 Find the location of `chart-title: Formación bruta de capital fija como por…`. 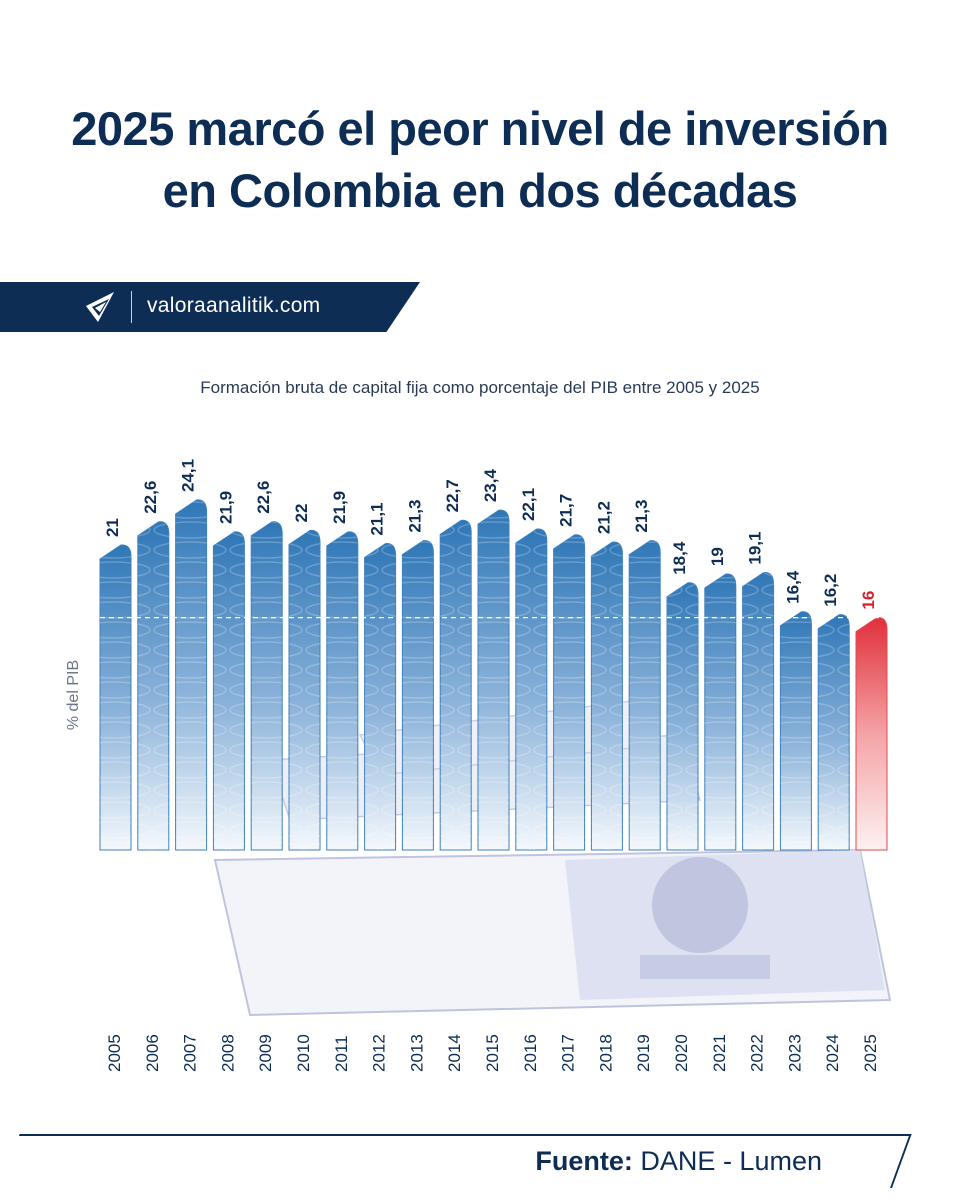

chart-title: Formación bruta de capital fija como por… is located at coordinates (480, 387).